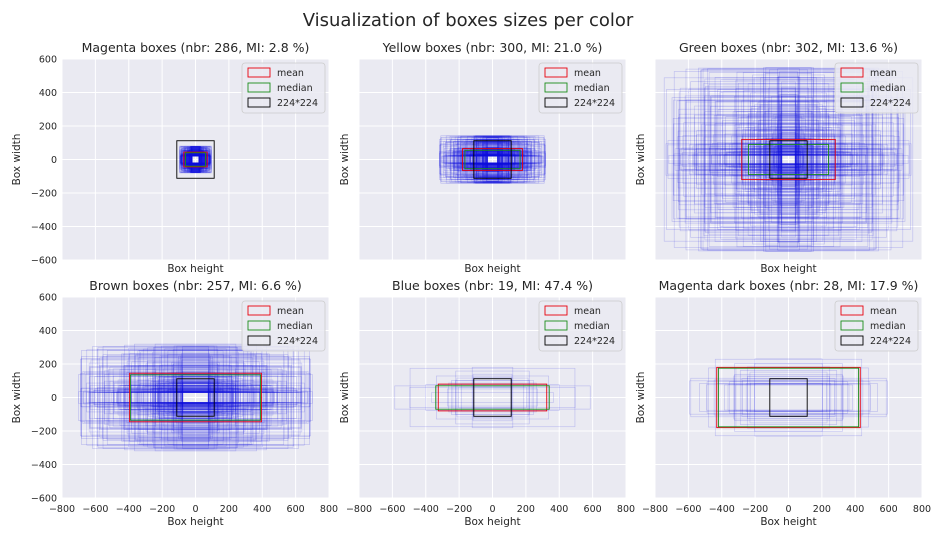 This screenshot has width=936, height=540. Describe the element at coordinates (641, 398) in the screenshot. I see `y-axis-label: Box width` at that location.